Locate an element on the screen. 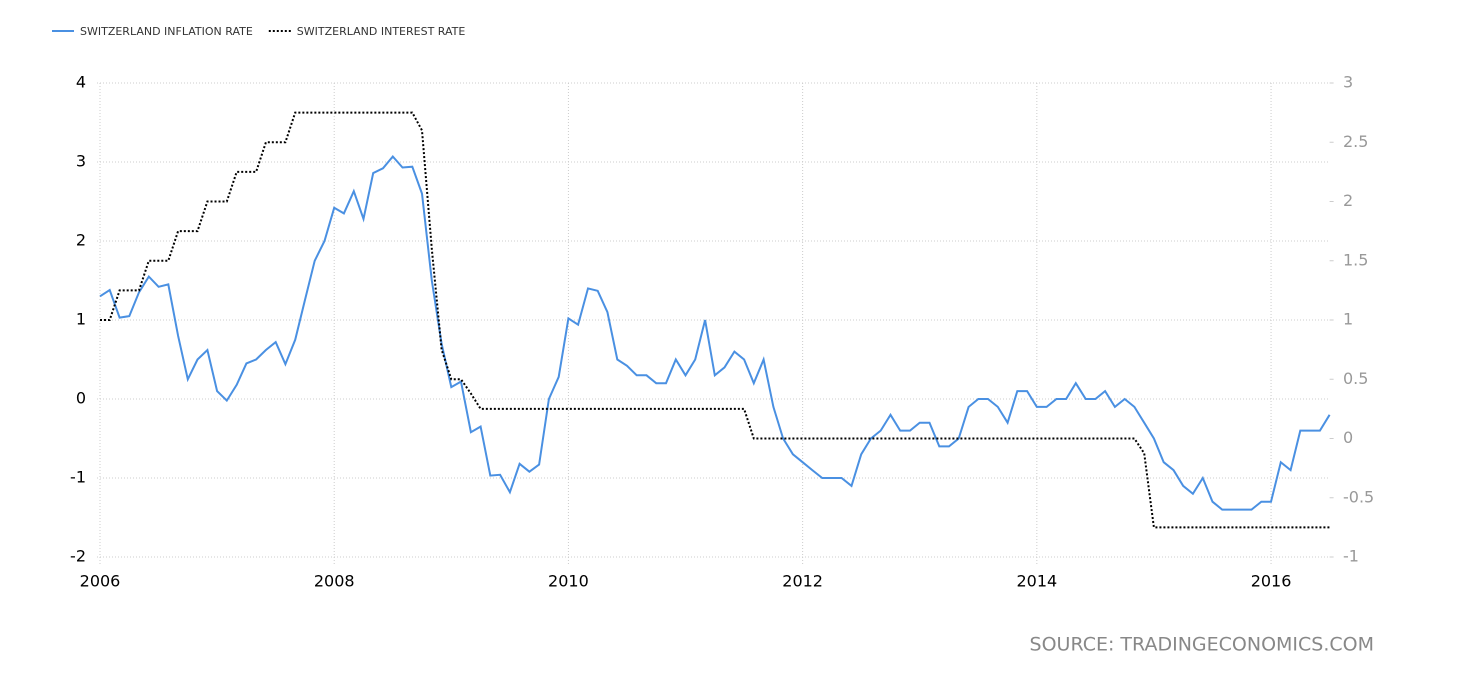 This screenshot has height=680, width=1460. y2-tick-label: -1 is located at coordinates (1351, 556).